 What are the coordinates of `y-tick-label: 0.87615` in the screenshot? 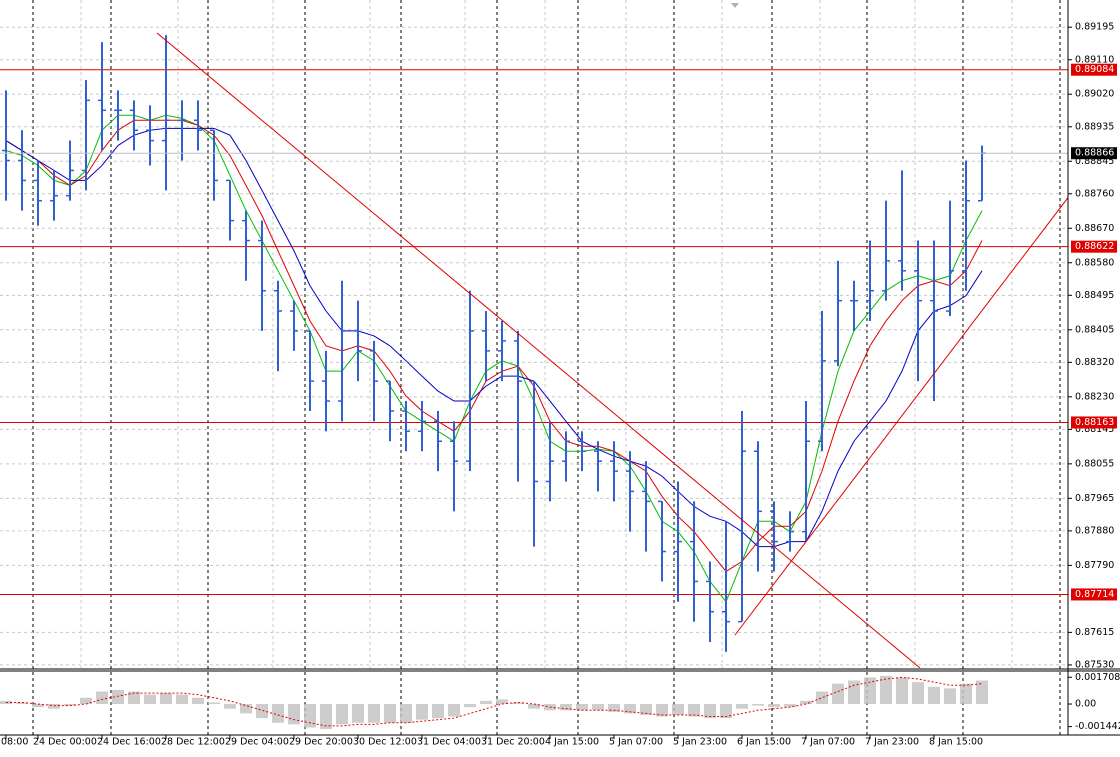 It's located at (1094, 632).